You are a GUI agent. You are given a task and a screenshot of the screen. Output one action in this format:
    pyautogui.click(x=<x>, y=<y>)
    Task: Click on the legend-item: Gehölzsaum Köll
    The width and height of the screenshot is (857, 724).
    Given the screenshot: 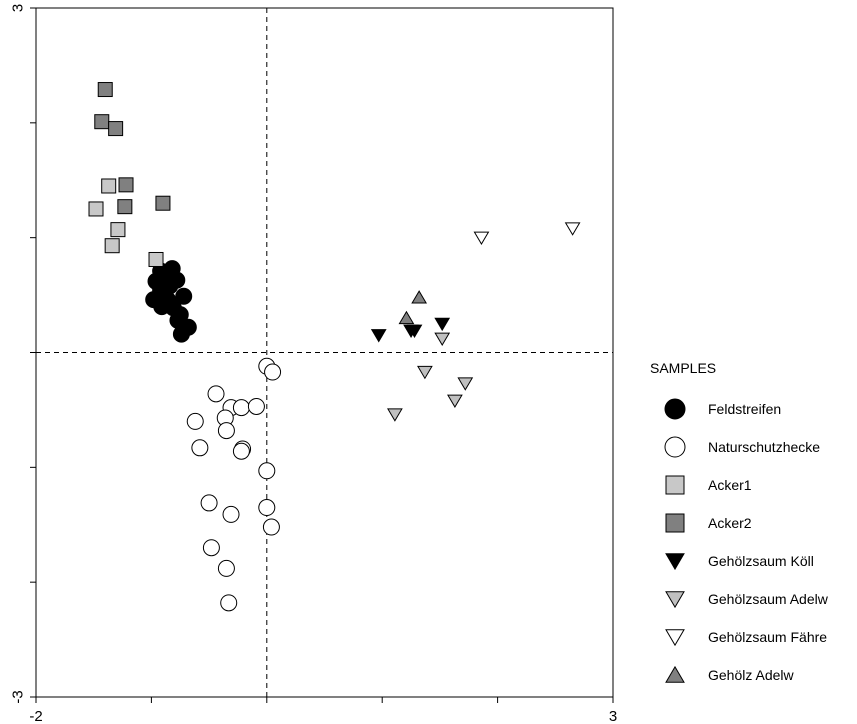 What is the action you would take?
    pyautogui.click(x=752, y=561)
    